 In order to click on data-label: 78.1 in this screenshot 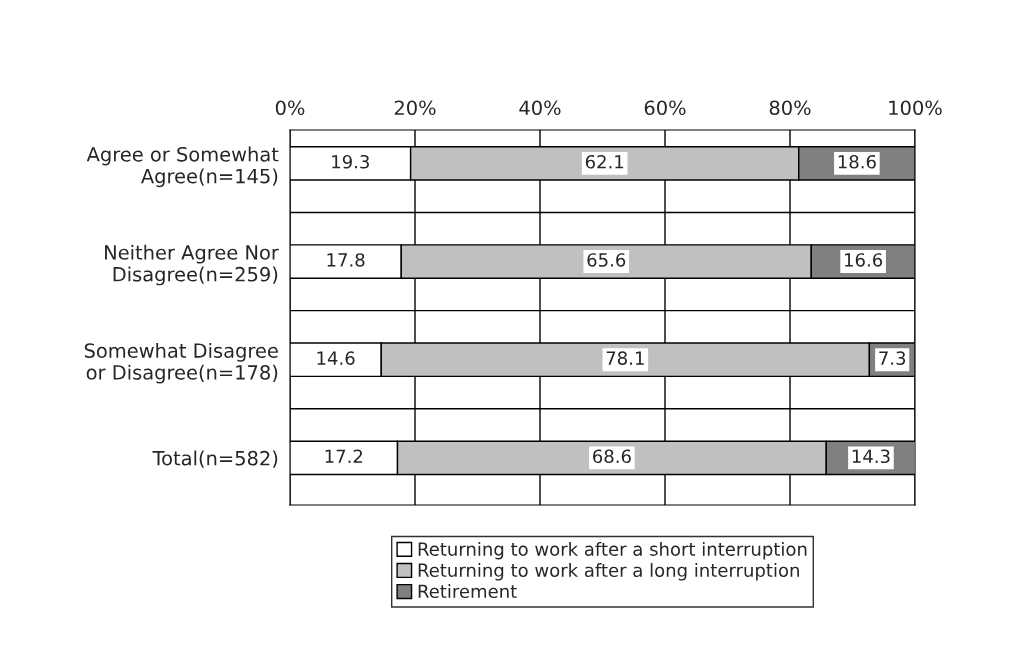, I will do `click(625, 358)`.